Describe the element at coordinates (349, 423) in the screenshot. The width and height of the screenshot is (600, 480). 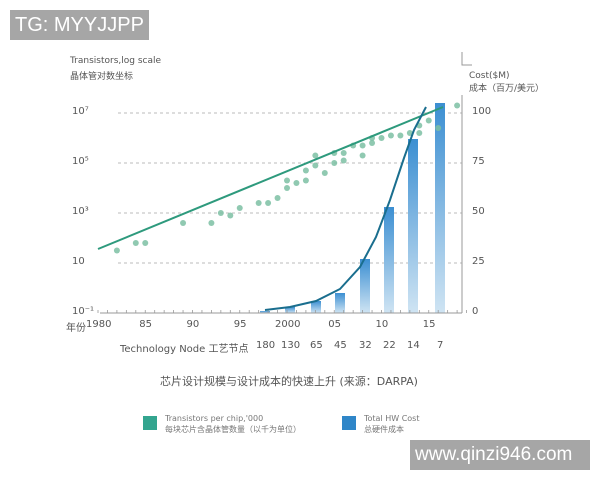
I see `legend-swatch-cost` at that location.